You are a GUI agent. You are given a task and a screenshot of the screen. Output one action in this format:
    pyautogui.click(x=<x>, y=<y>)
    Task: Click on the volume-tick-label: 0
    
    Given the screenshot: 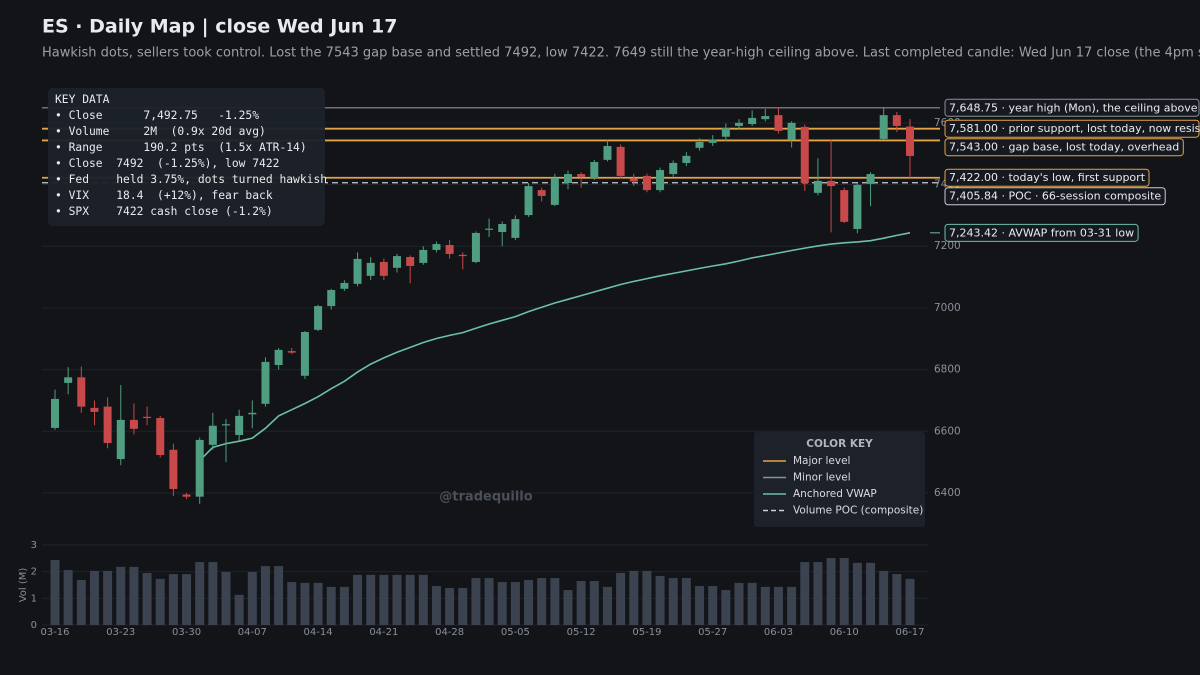 What is the action you would take?
    pyautogui.click(x=34, y=625)
    